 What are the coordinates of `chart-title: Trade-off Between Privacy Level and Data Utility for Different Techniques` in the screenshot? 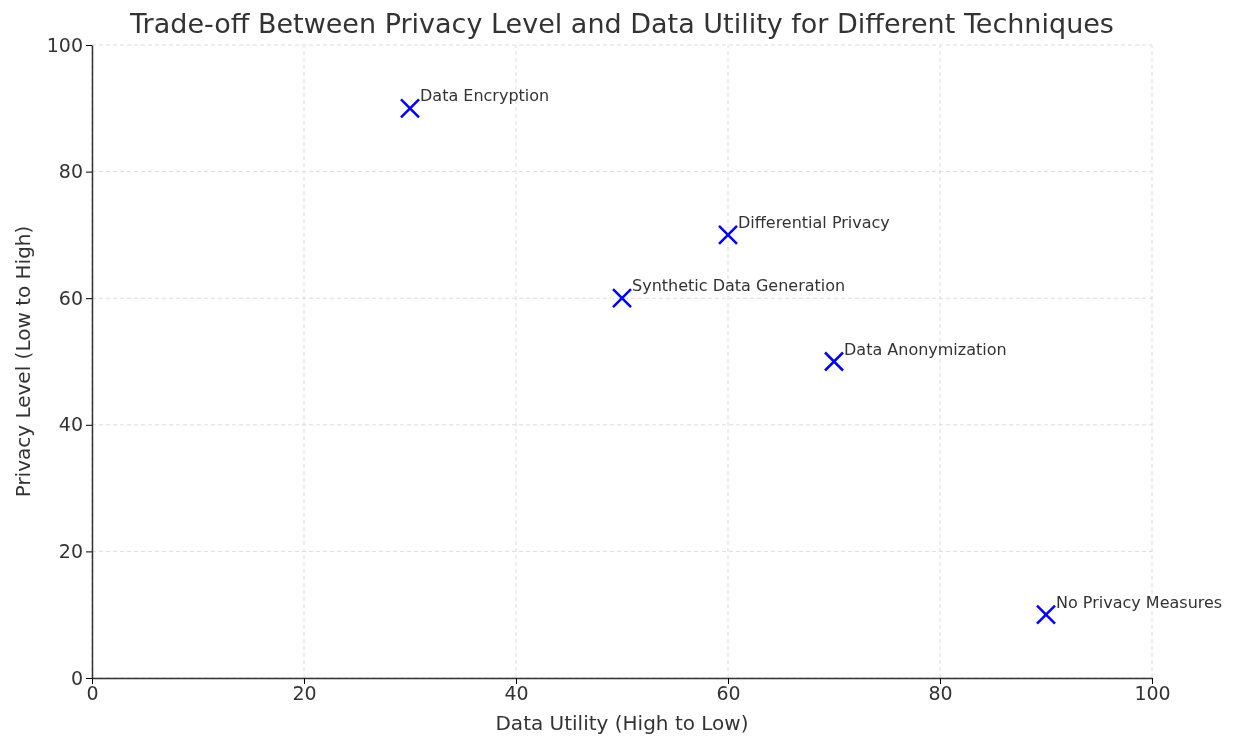 It's located at (621, 23).